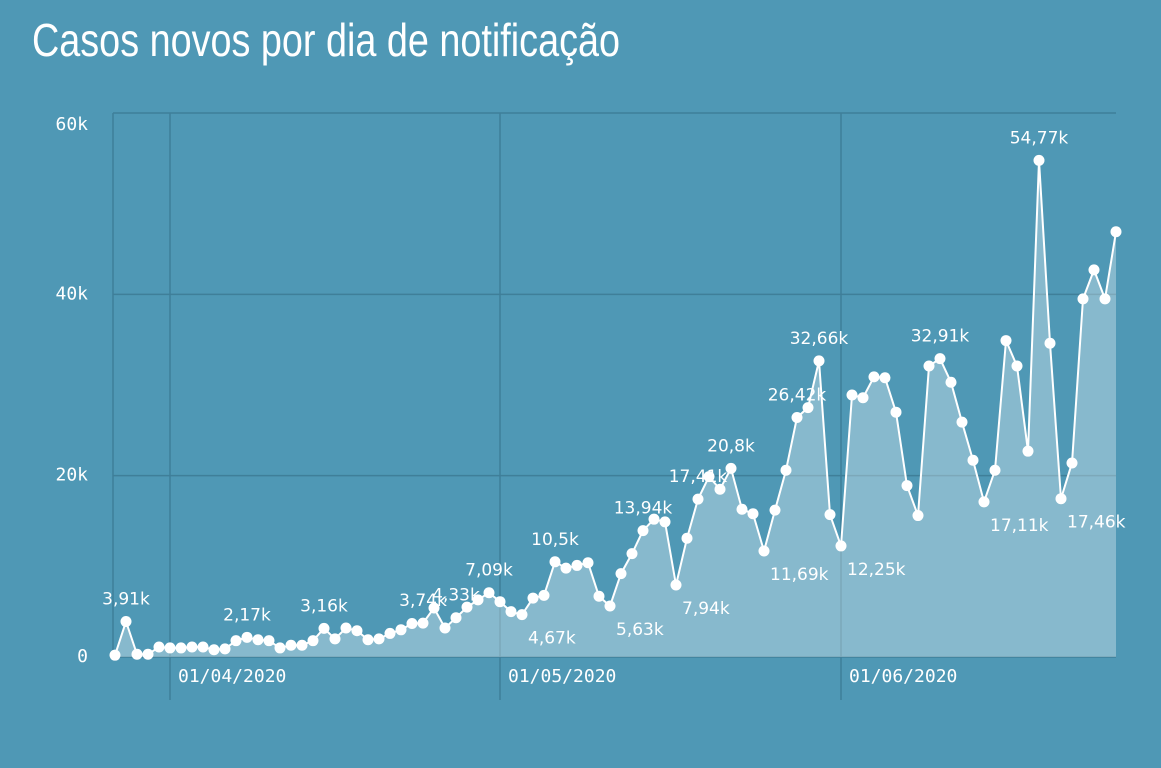  I want to click on data-label: 4,67k, so click(552, 639).